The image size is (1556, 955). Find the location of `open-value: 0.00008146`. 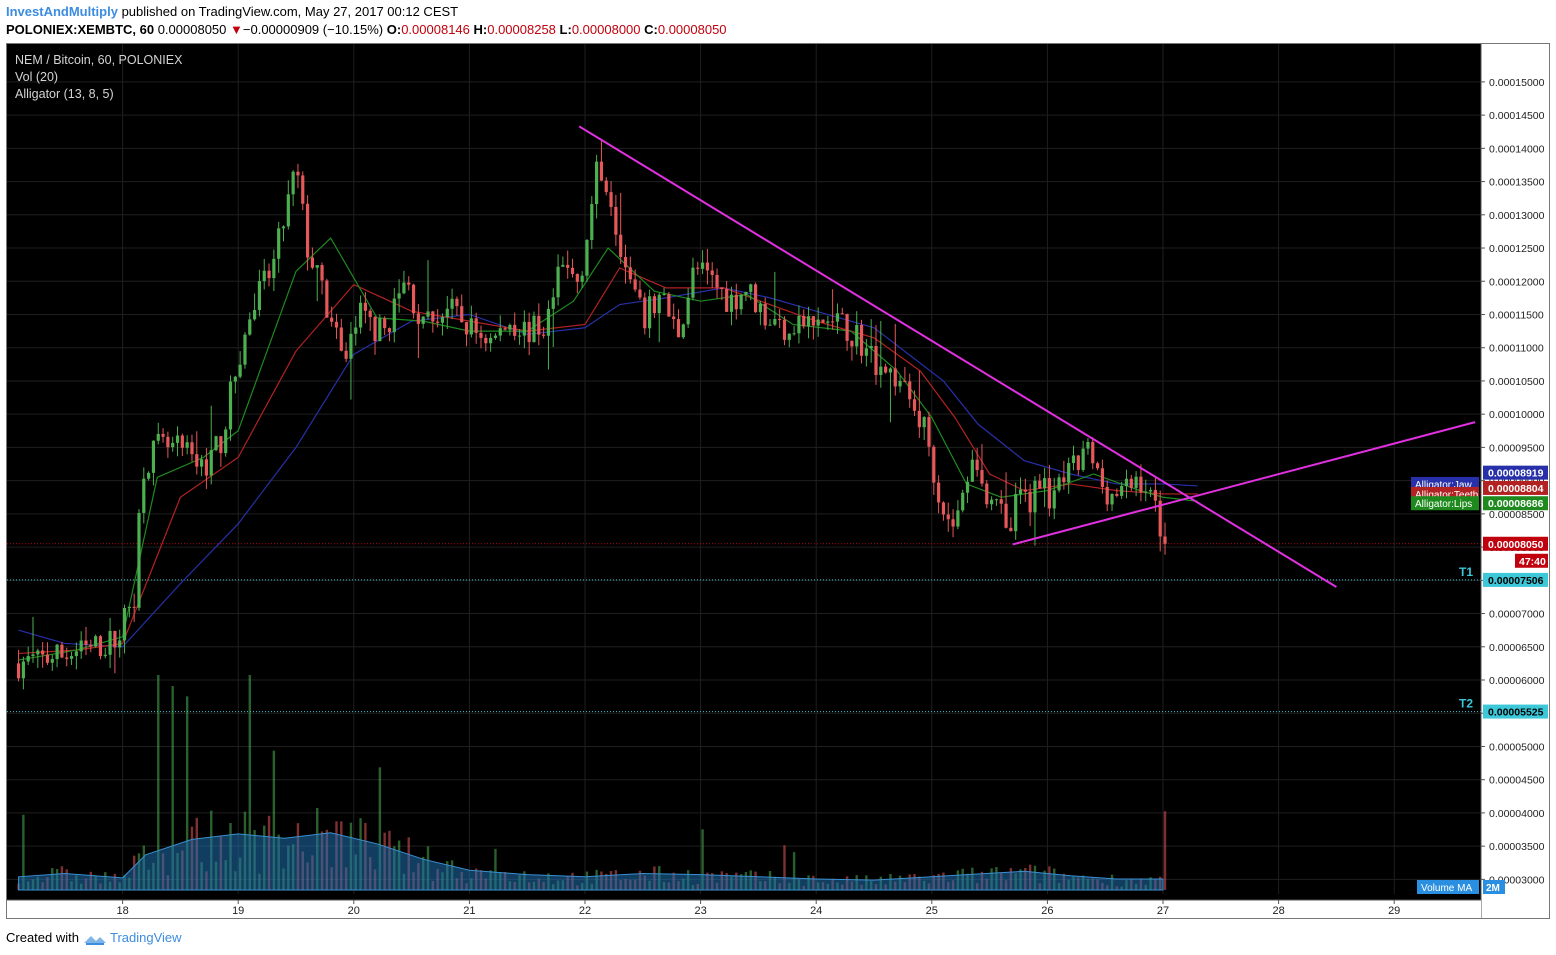

open-value: 0.00008146 is located at coordinates (435, 29).